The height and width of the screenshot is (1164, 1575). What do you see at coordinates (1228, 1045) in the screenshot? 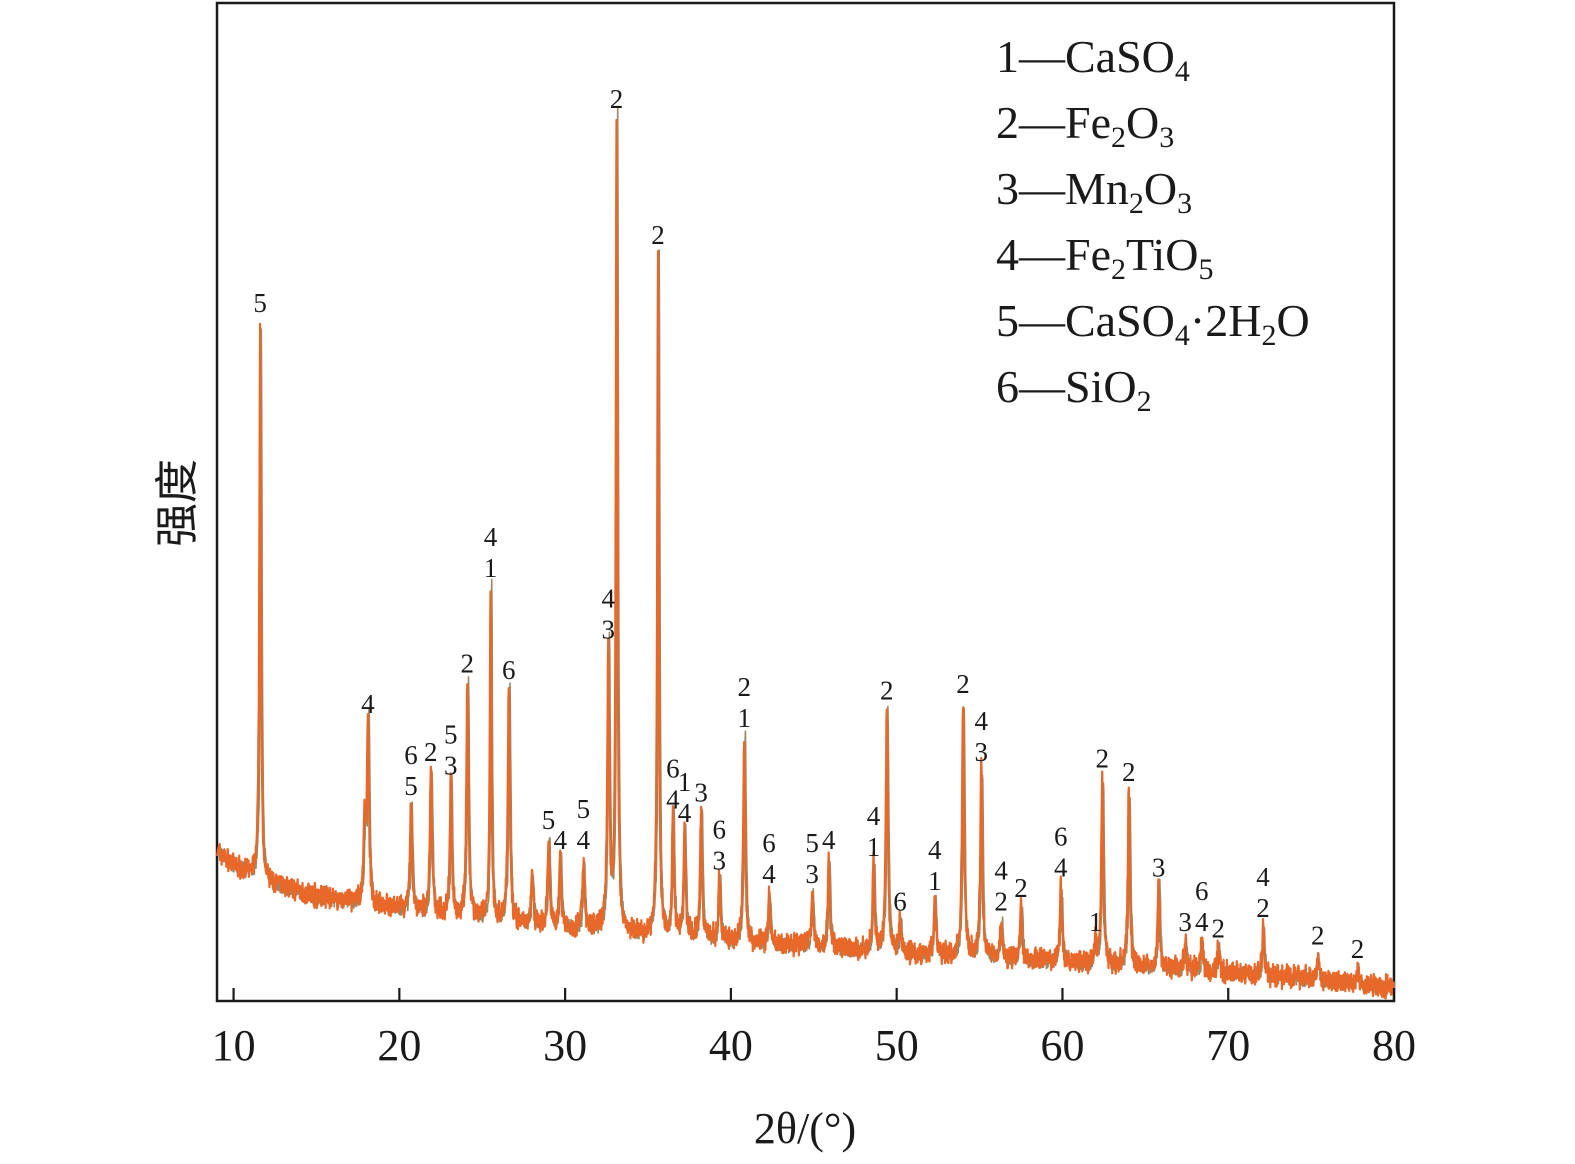
I see `x-tick-label: 70` at bounding box center [1228, 1045].